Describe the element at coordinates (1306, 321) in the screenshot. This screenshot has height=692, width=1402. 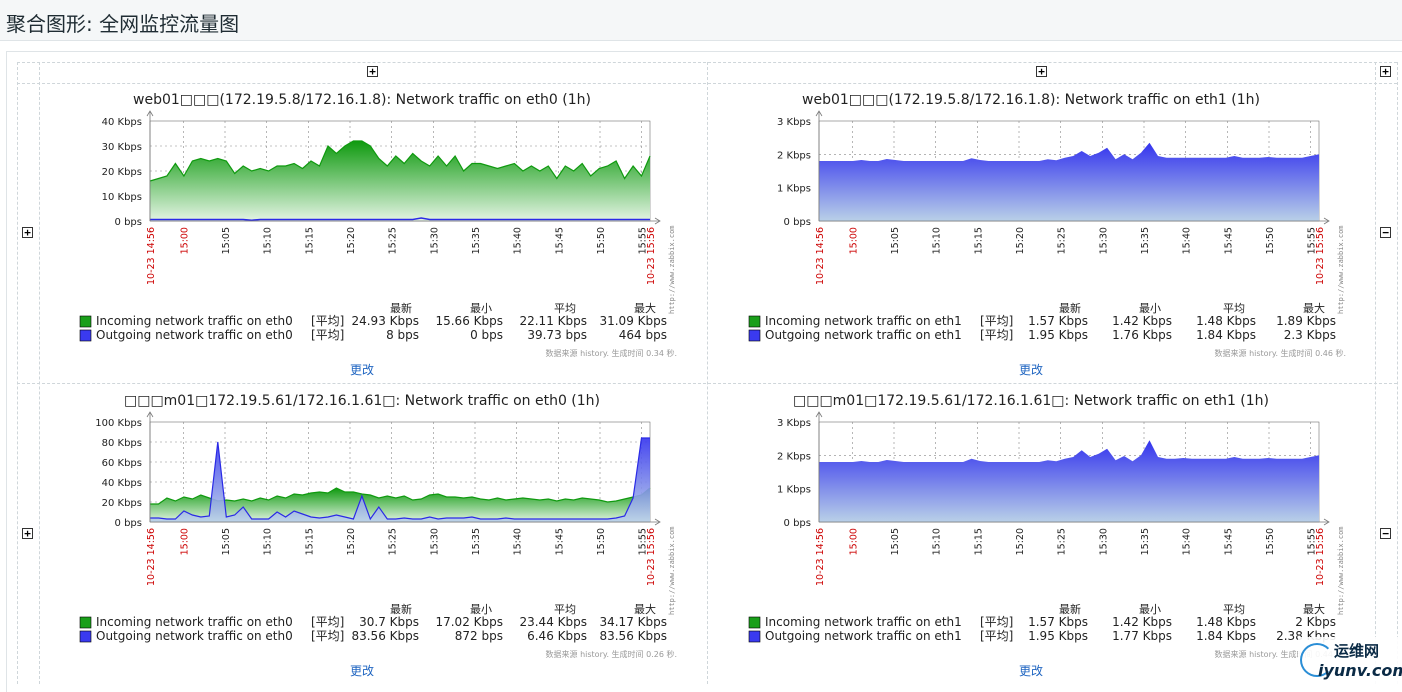
I see `legend-value: 1.89 Kbps` at that location.